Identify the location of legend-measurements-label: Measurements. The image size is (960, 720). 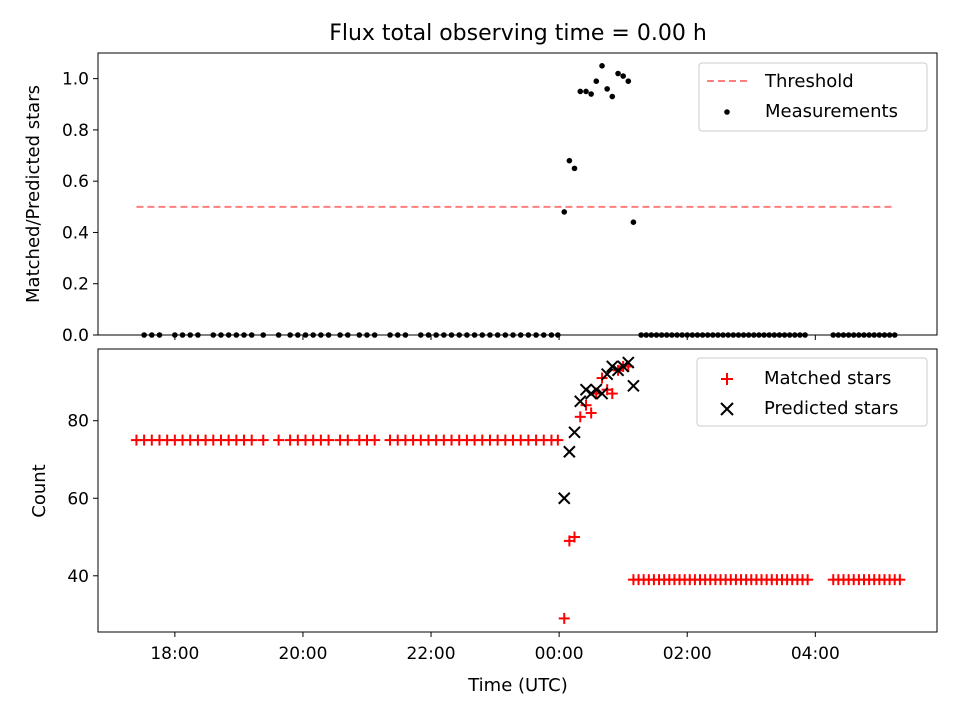
(831, 111).